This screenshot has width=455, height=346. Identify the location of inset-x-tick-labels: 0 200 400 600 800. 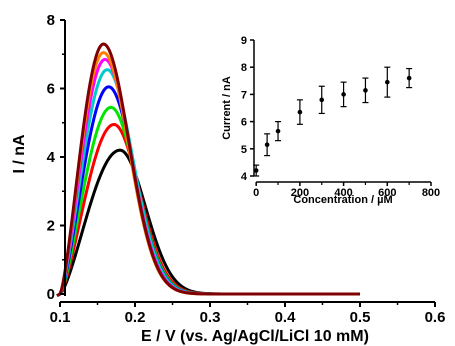
(346, 193).